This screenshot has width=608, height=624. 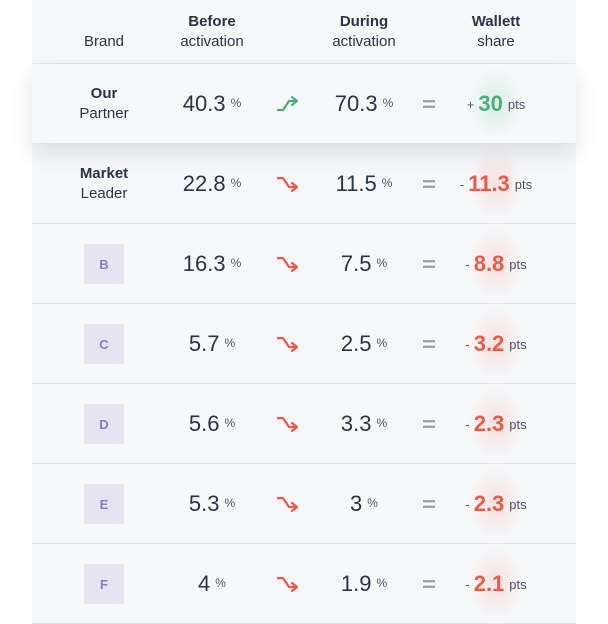 What do you see at coordinates (364, 423) in the screenshot?
I see `during-value: 3.3%` at bounding box center [364, 423].